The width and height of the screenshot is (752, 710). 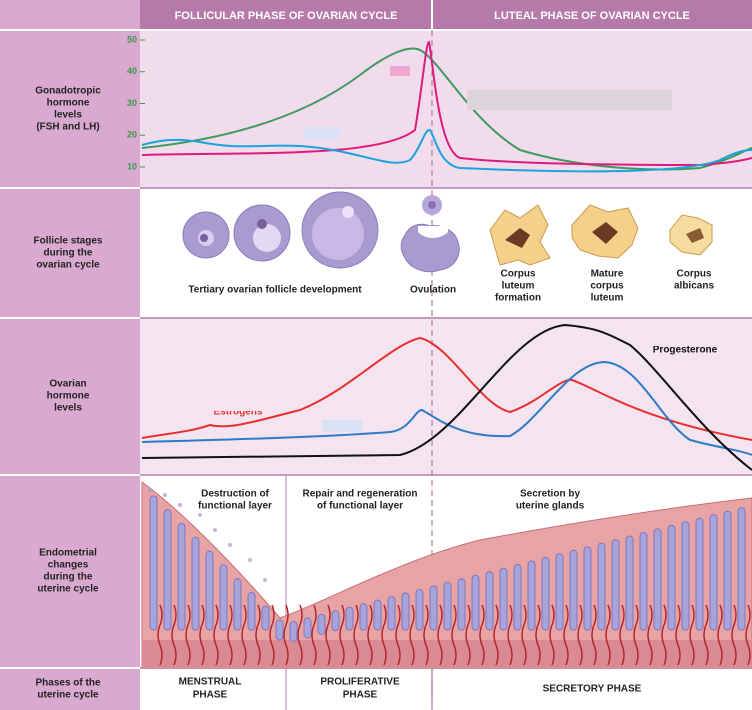 What do you see at coordinates (446, 689) in the screenshot?
I see `phases-panel` at bounding box center [446, 689].